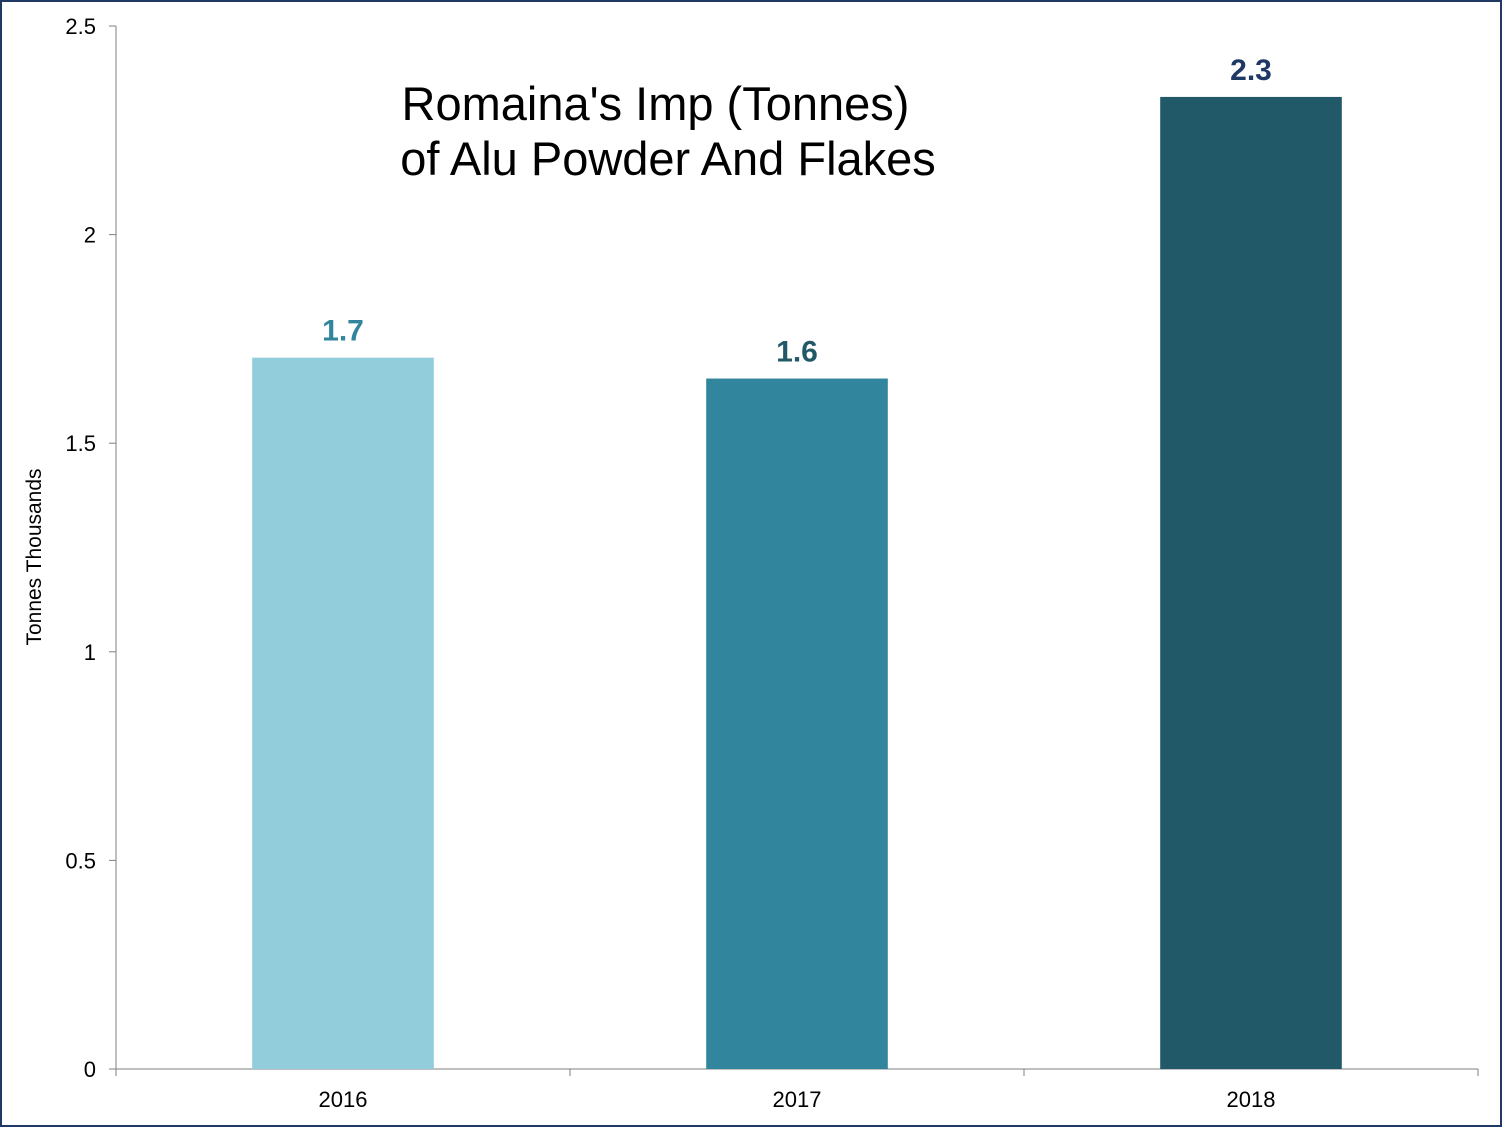 The width and height of the screenshot is (1502, 1127). What do you see at coordinates (668, 158) in the screenshot?
I see `chart-title-line-2: of Alu Powder And Flakes` at bounding box center [668, 158].